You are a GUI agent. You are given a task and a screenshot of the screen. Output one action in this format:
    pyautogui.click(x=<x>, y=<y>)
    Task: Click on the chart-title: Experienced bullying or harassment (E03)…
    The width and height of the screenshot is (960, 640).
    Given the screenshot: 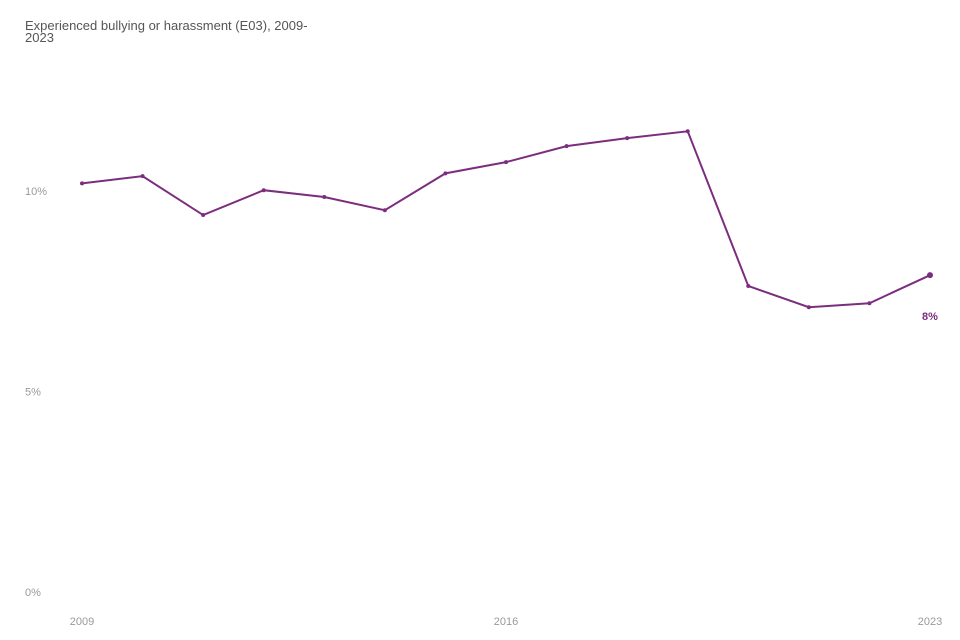 What is the action you would take?
    pyautogui.click(x=166, y=31)
    